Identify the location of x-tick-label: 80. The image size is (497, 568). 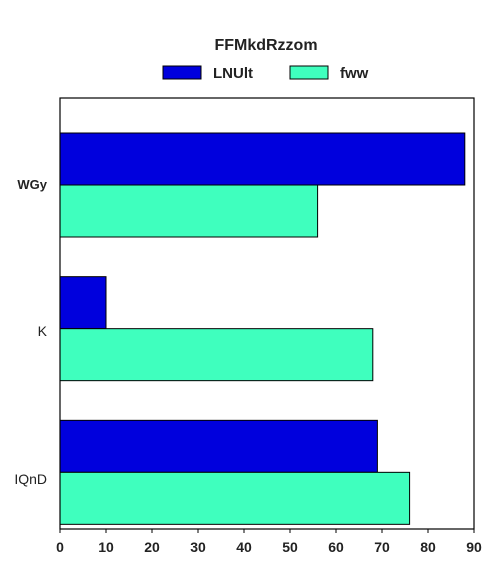
(428, 547).